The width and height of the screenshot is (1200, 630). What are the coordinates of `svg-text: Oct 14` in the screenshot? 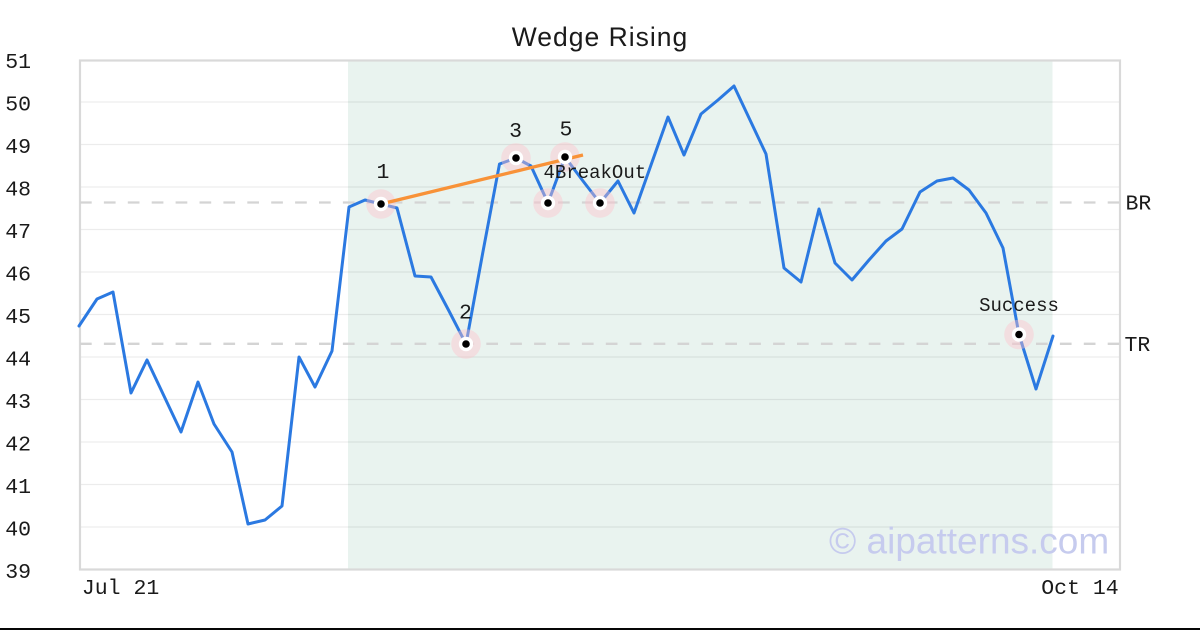 It's located at (1079, 589).